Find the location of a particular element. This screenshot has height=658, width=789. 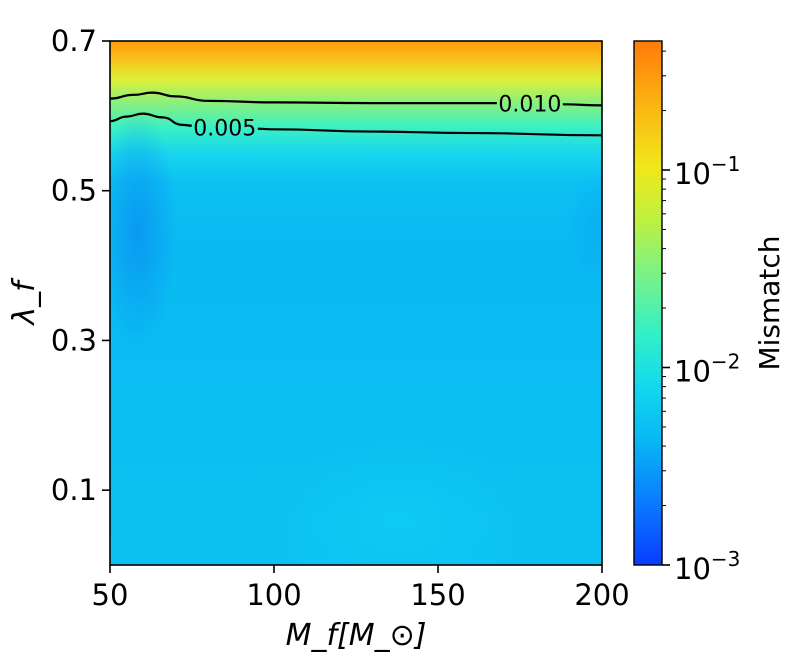

low-mismatch-pocket is located at coordinates (144, 230).